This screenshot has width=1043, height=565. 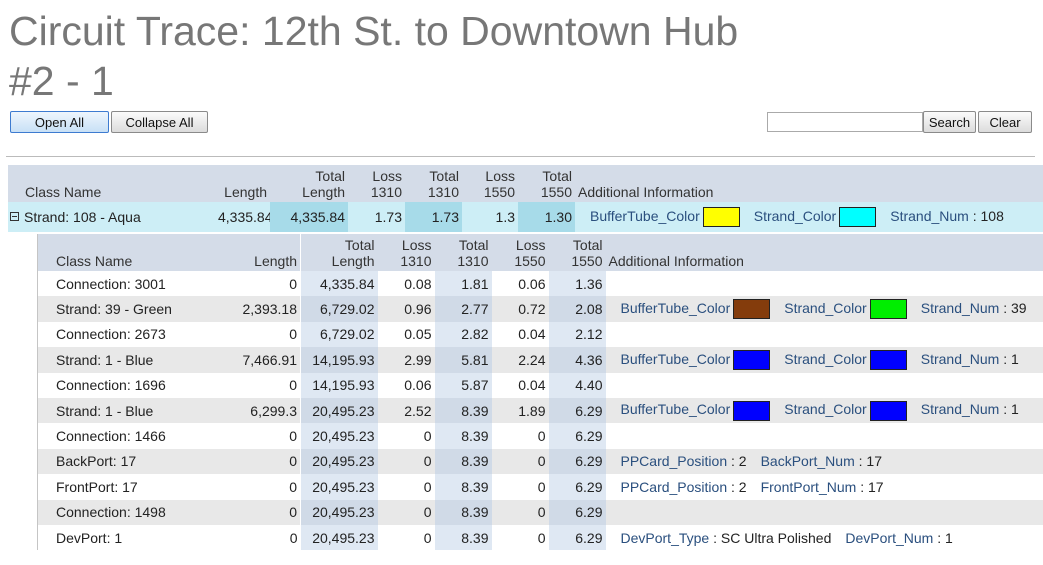 I want to click on class-name: Connection: 2673, so click(x=134, y=334).